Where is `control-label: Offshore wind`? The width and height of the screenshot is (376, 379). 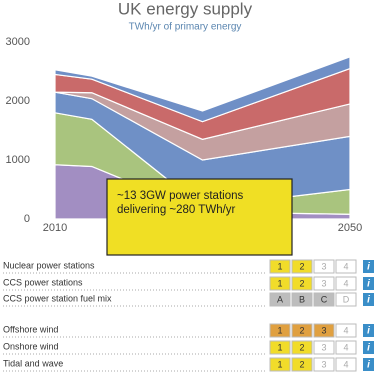 control-label: Offshore wind is located at coordinates (30, 329).